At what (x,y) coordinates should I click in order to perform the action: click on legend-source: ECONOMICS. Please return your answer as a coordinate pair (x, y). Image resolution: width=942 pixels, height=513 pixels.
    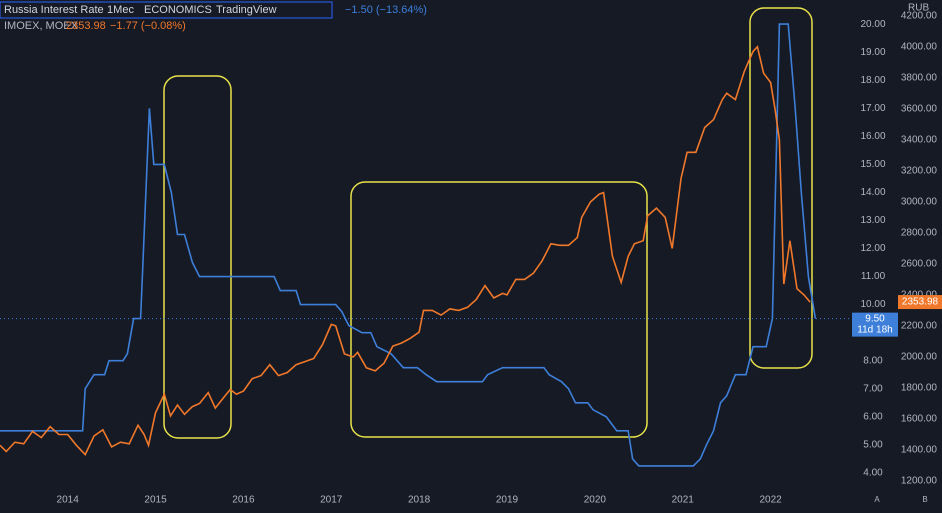
    Looking at the image, I should click on (178, 10).